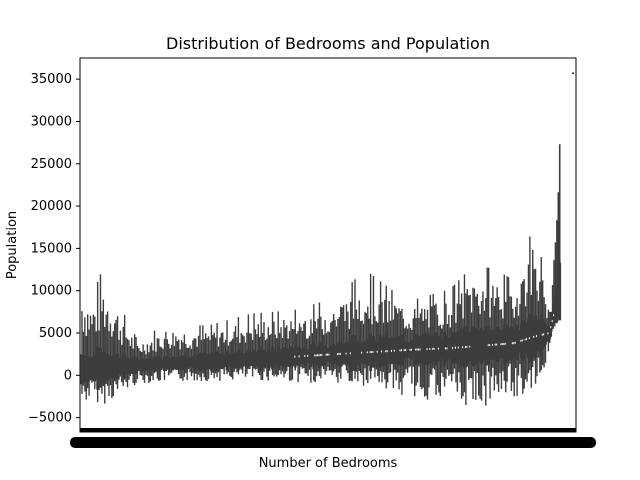  What do you see at coordinates (68, 375) in the screenshot?
I see `y-tick-label: 0` at bounding box center [68, 375].